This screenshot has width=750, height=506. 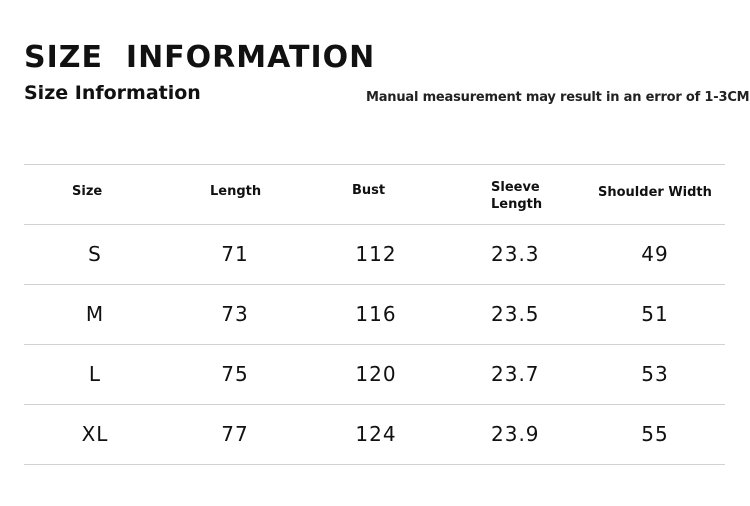 What do you see at coordinates (515, 187) in the screenshot?
I see `header-sleeve-line1: Sleeve` at bounding box center [515, 187].